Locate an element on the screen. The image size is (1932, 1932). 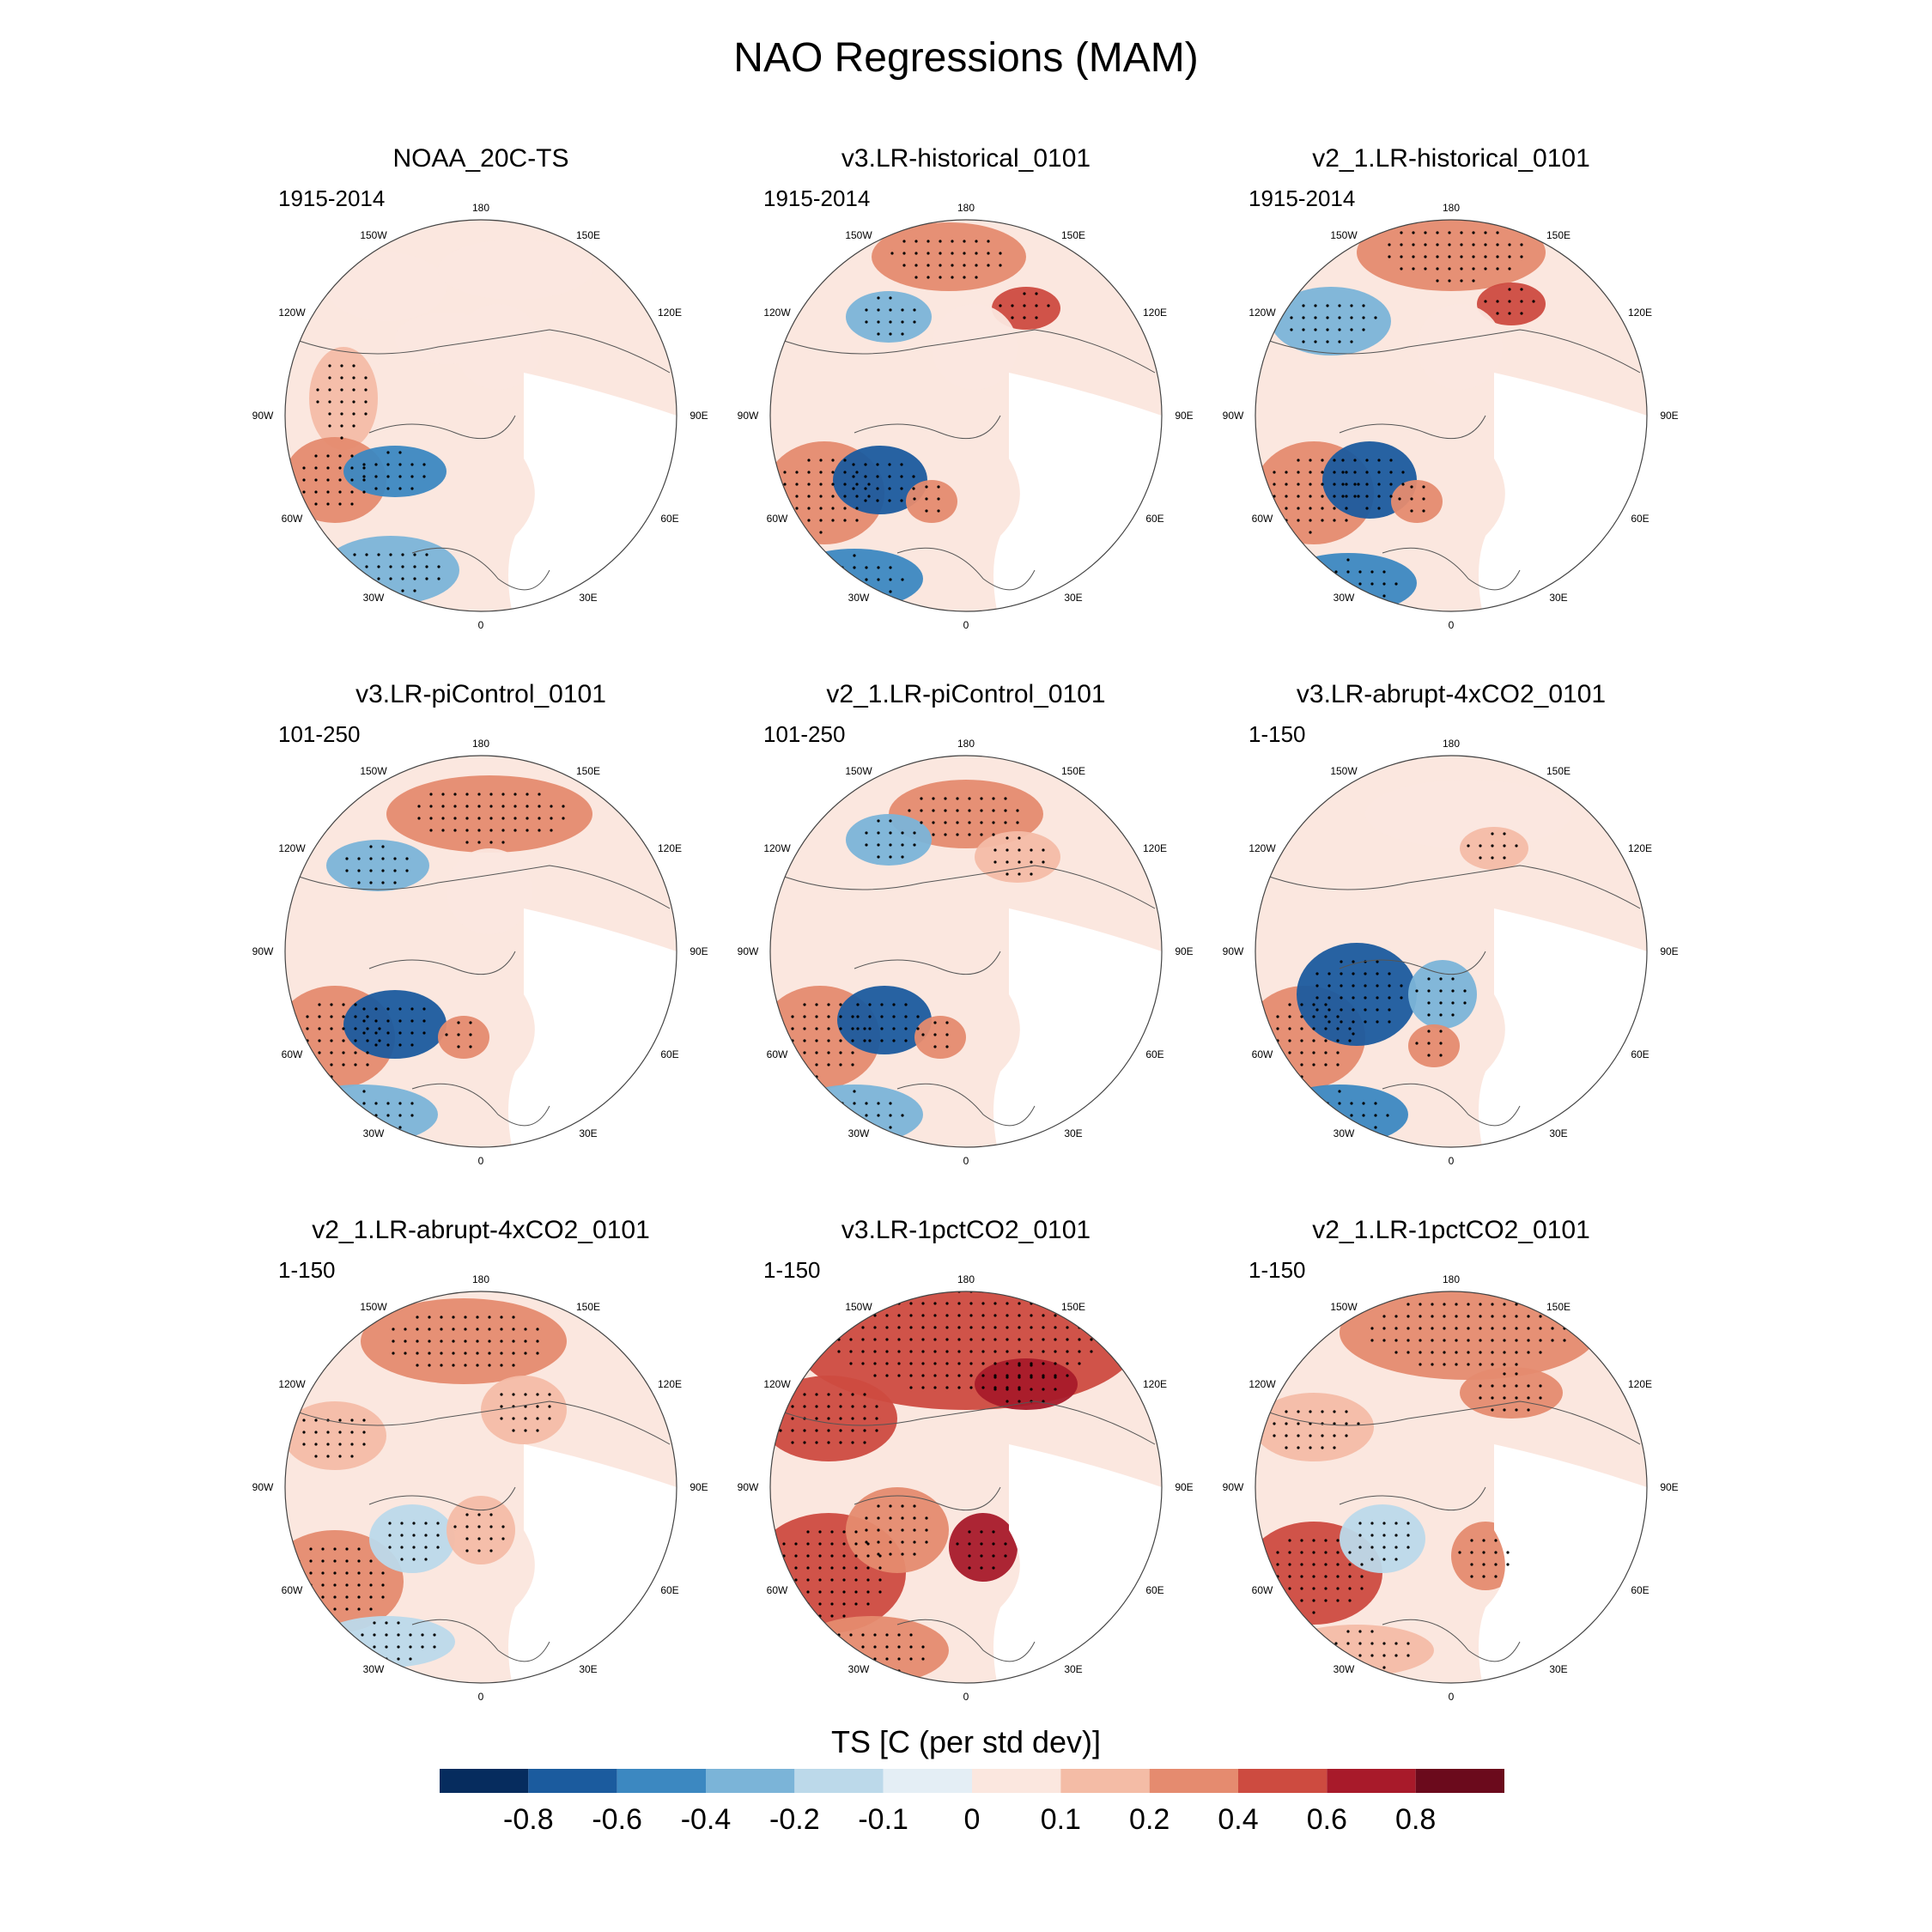
blank-land is located at coordinates (1078, 1027).